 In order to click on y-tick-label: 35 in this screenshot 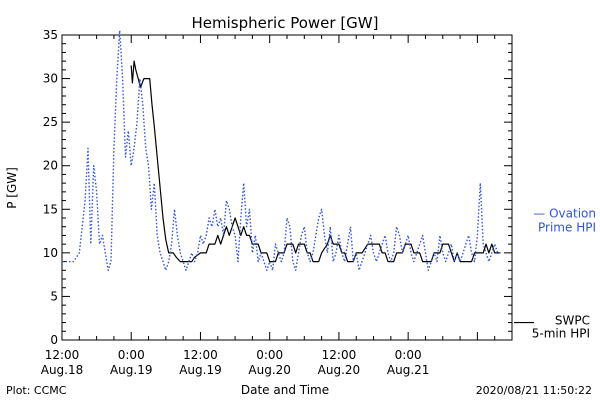, I will do `click(50, 35)`.